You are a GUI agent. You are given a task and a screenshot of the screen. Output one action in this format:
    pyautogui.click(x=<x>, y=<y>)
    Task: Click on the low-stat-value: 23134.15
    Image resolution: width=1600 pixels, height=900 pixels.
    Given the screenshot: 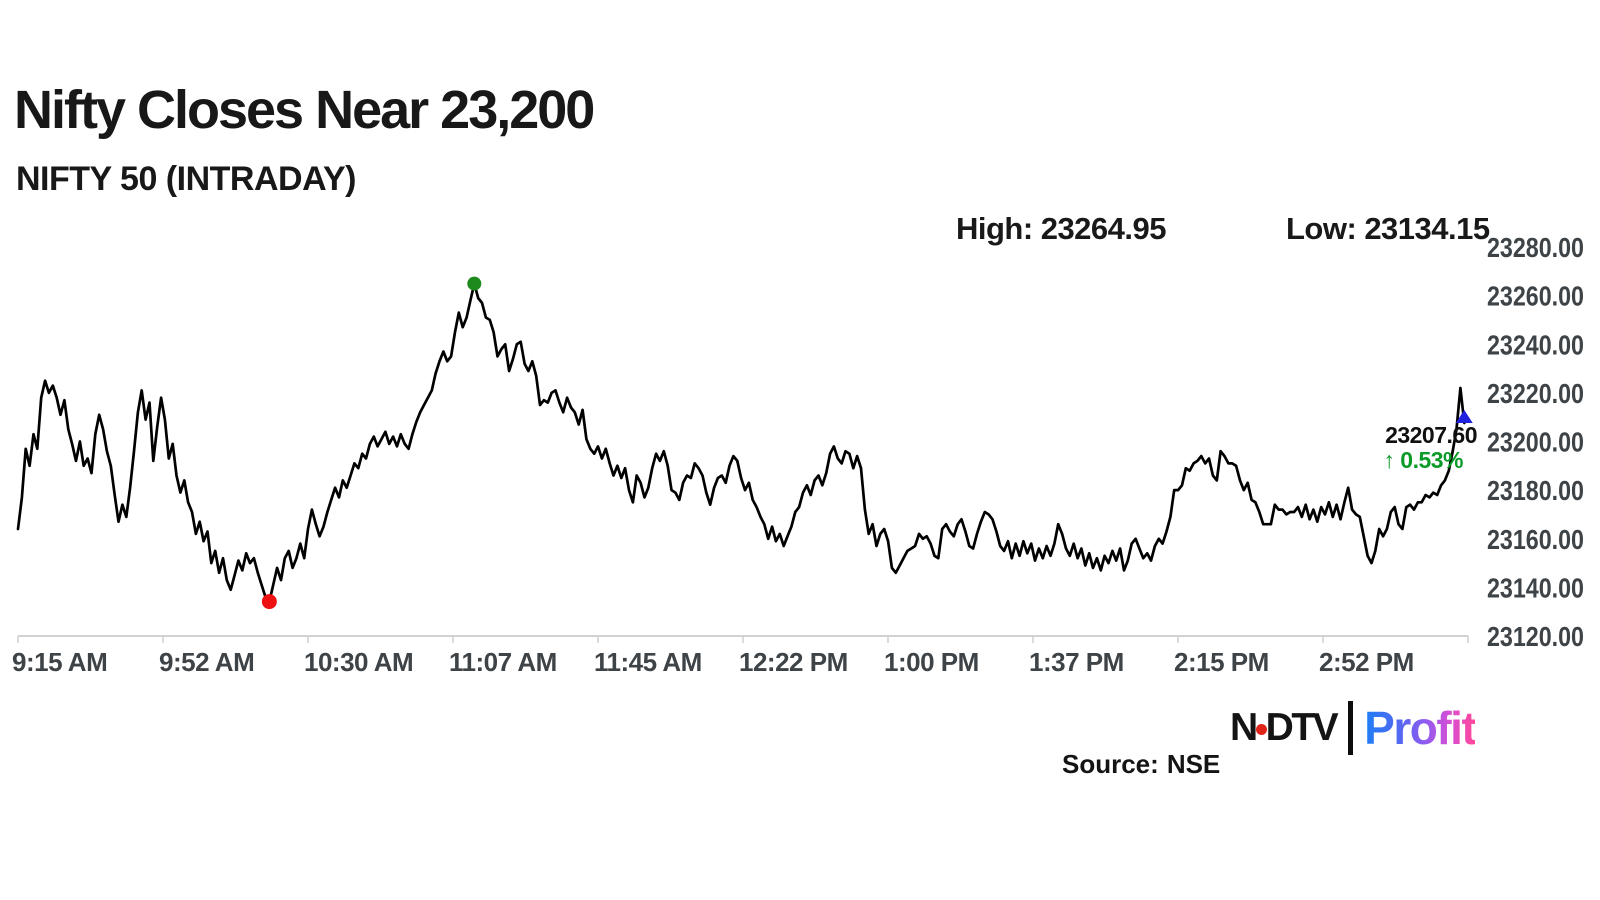 What is the action you would take?
    pyautogui.click(x=1427, y=228)
    